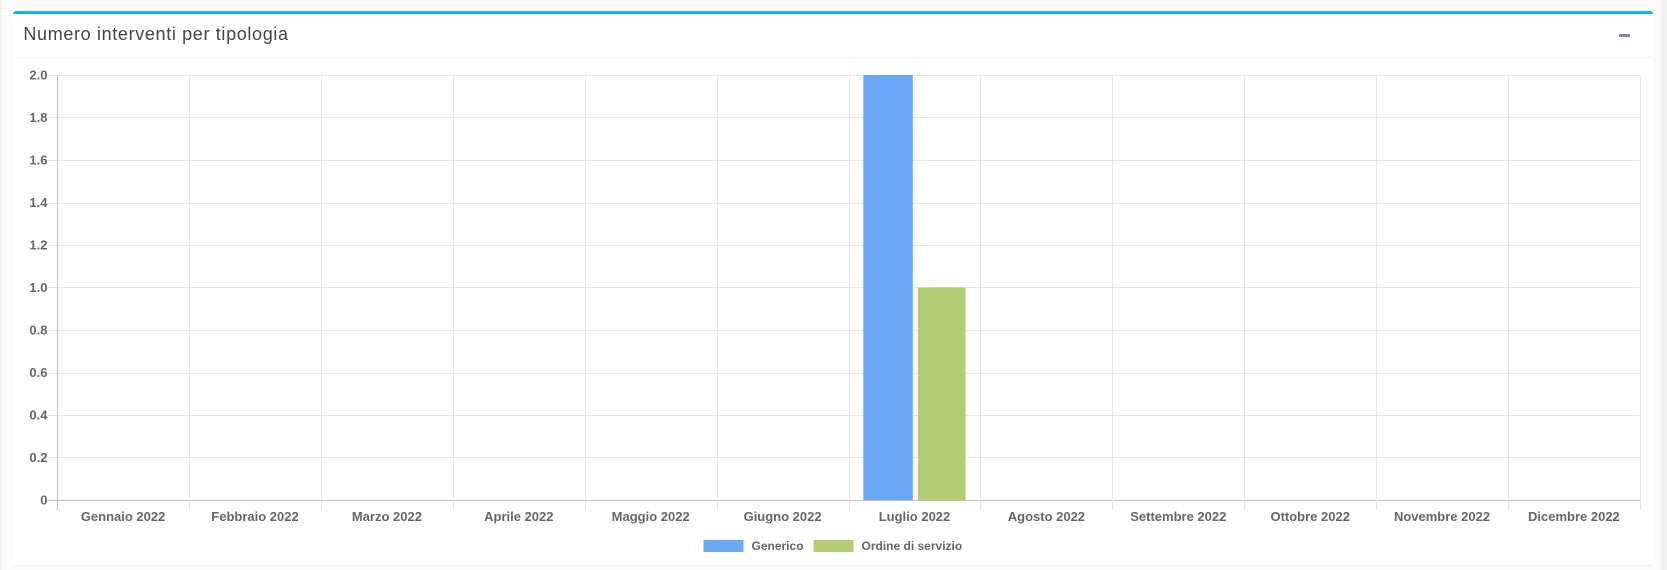 This screenshot has height=570, width=1667. I want to click on svg-text: Luglio 2022, so click(915, 516).